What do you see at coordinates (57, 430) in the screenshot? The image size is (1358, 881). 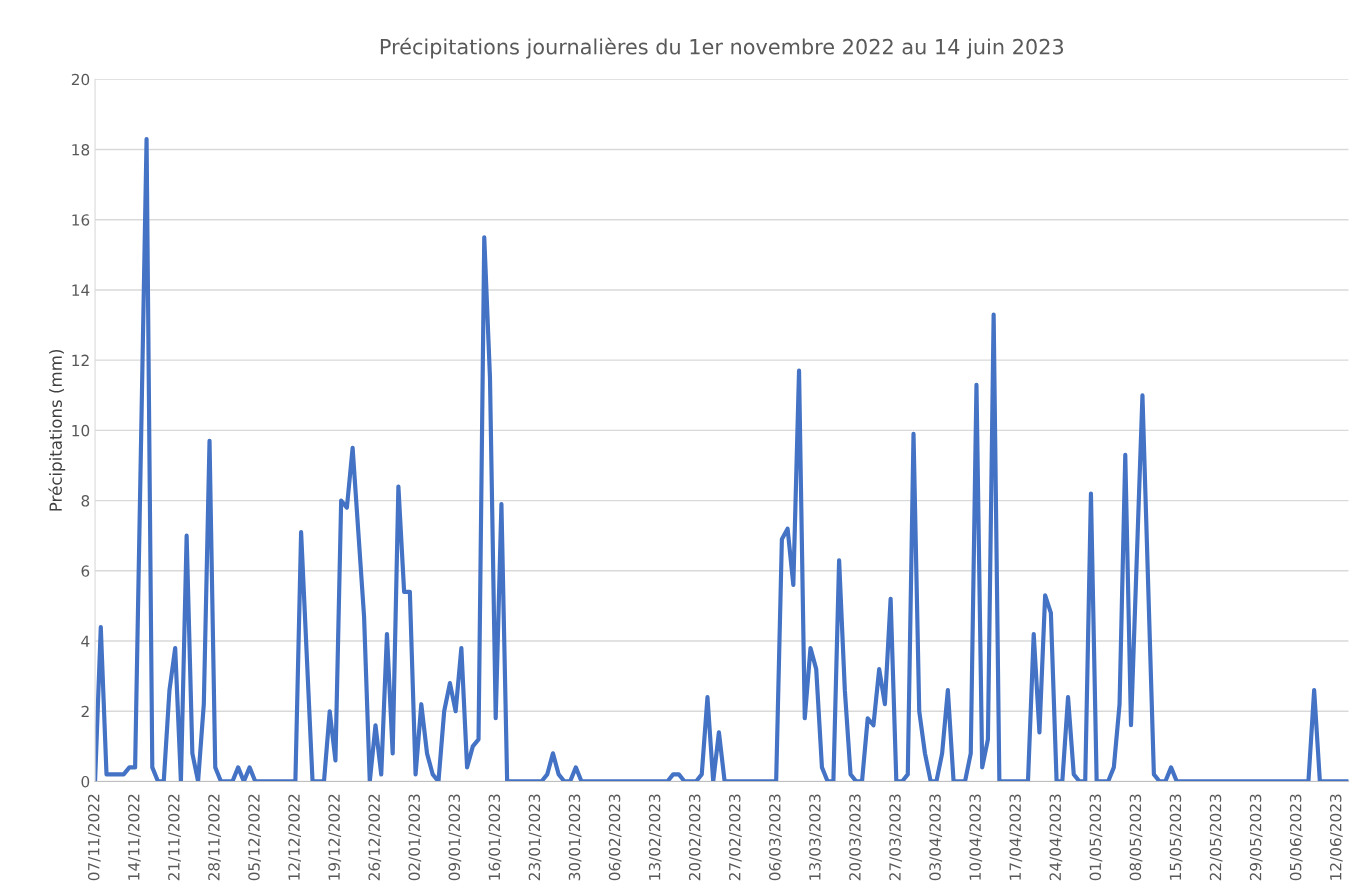 I see `y-axis-title: Précipitations (mm)` at bounding box center [57, 430].